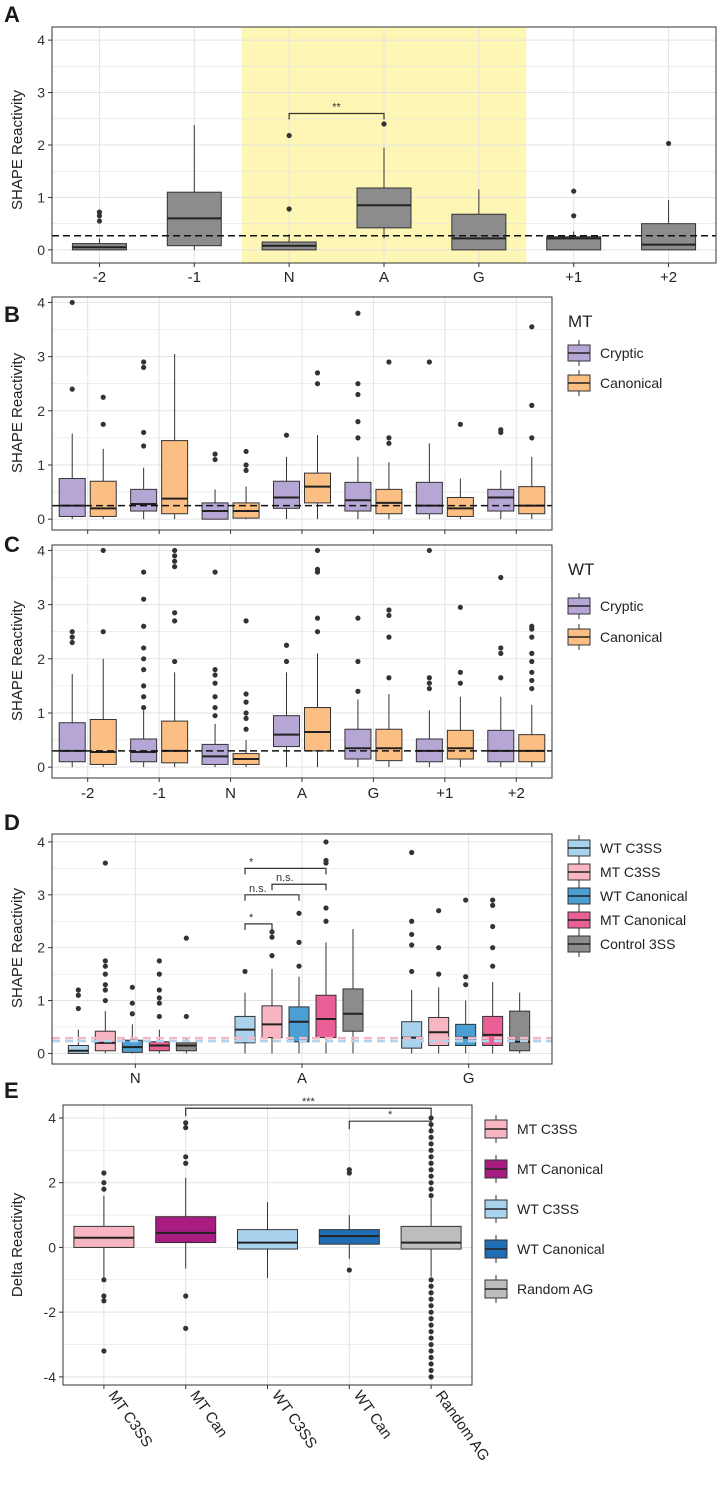 This screenshot has width=717, height=1500. What do you see at coordinates (644, 896) in the screenshot?
I see `legend-label: WT Canonical` at bounding box center [644, 896].